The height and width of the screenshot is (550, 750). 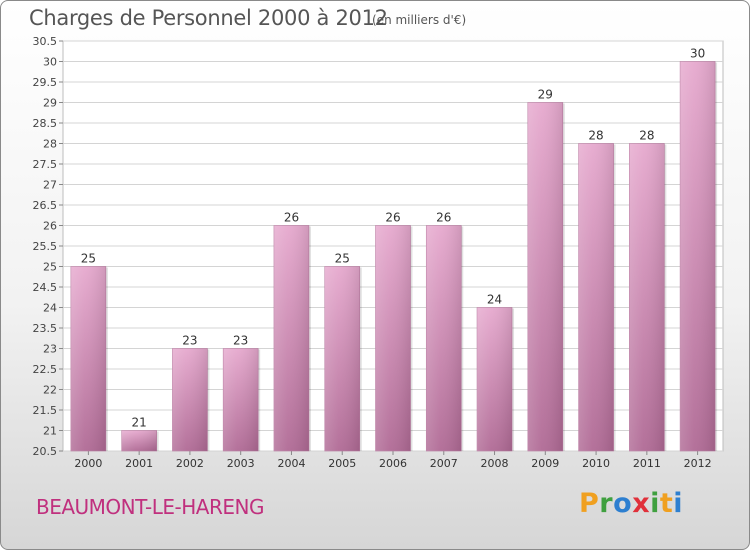 What do you see at coordinates (45, 410) in the screenshot?
I see `y-tick-label: 21.5` at bounding box center [45, 410].